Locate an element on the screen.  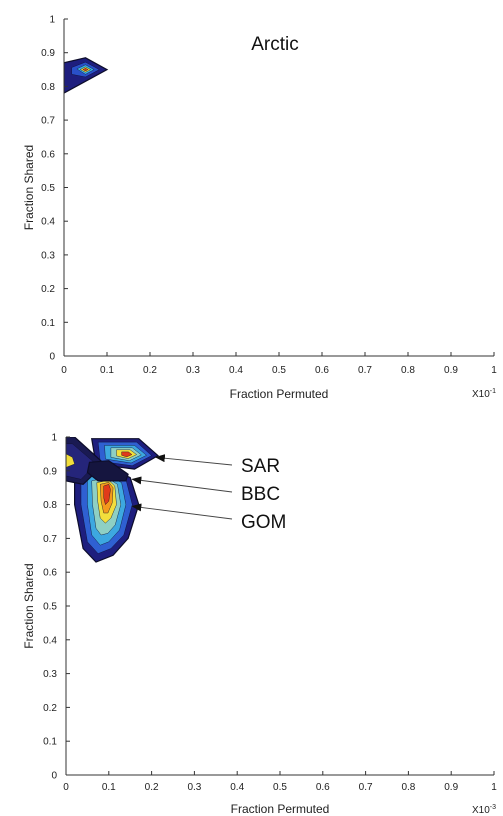
annotation-arrow-bbc is located at coordinates (182, 484).